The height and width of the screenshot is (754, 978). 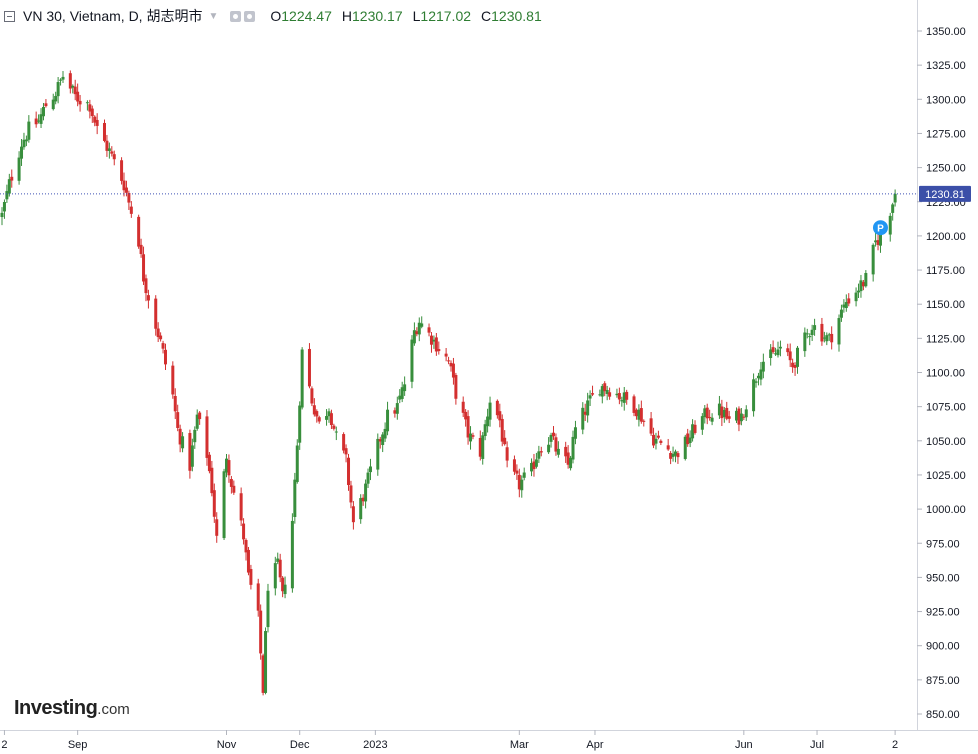 I want to click on chevron-down-icon: ▼, so click(x=213, y=16).